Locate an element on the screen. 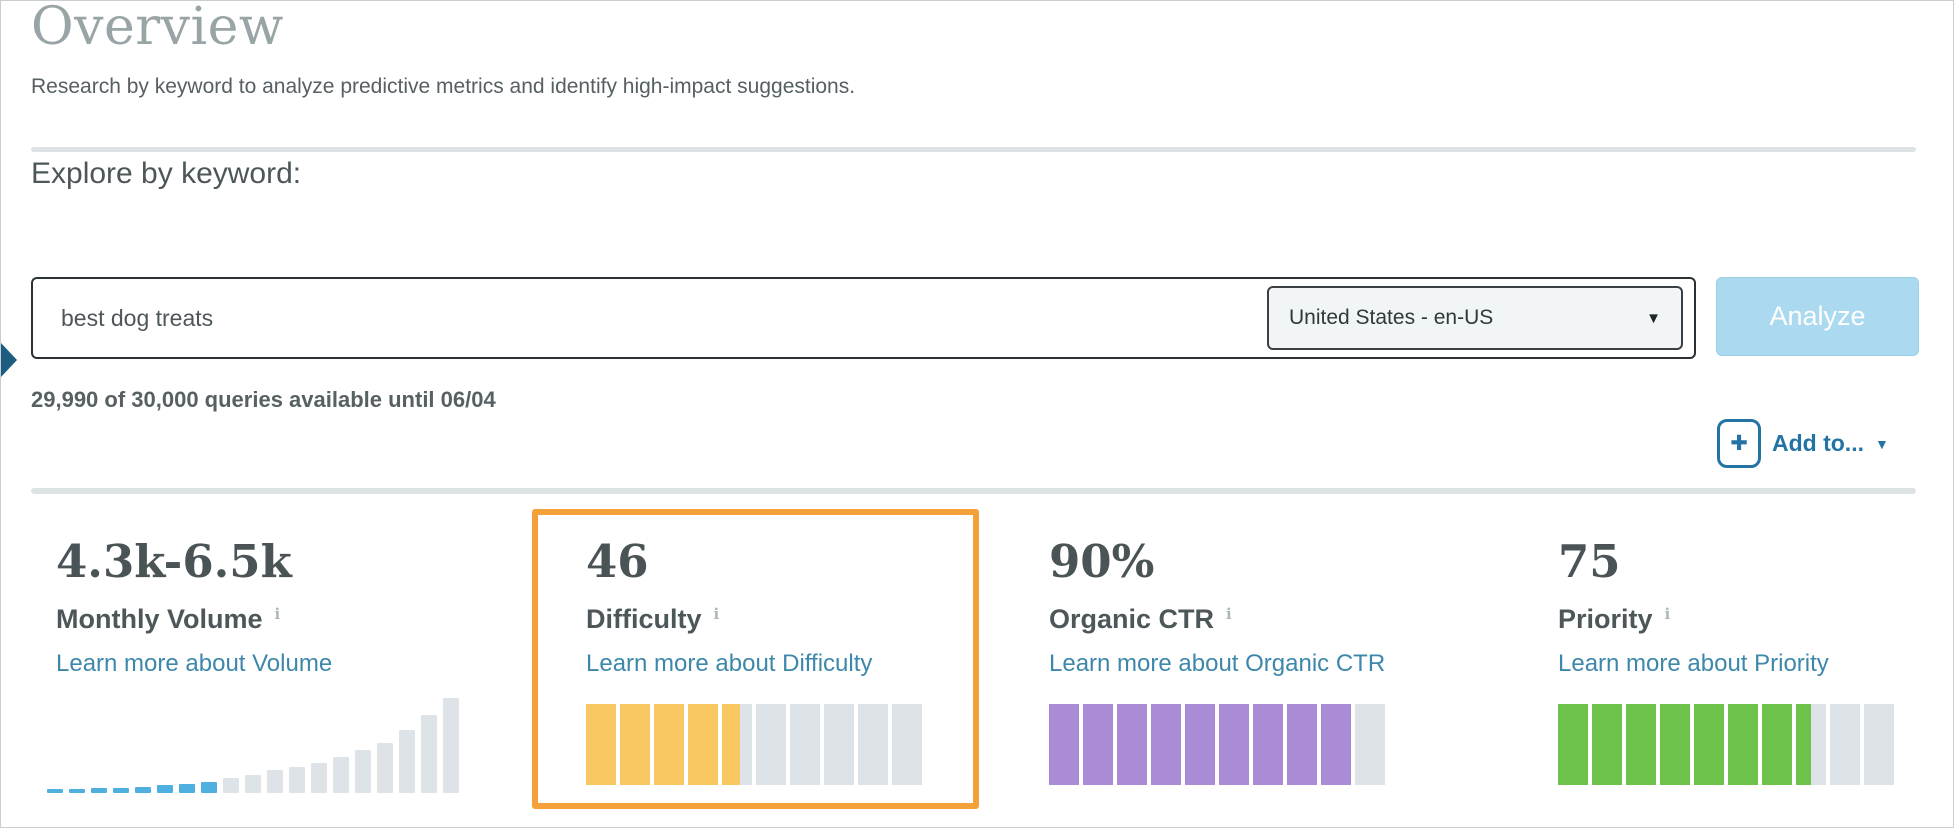  analyze-button: Analyze is located at coordinates (1817, 316).